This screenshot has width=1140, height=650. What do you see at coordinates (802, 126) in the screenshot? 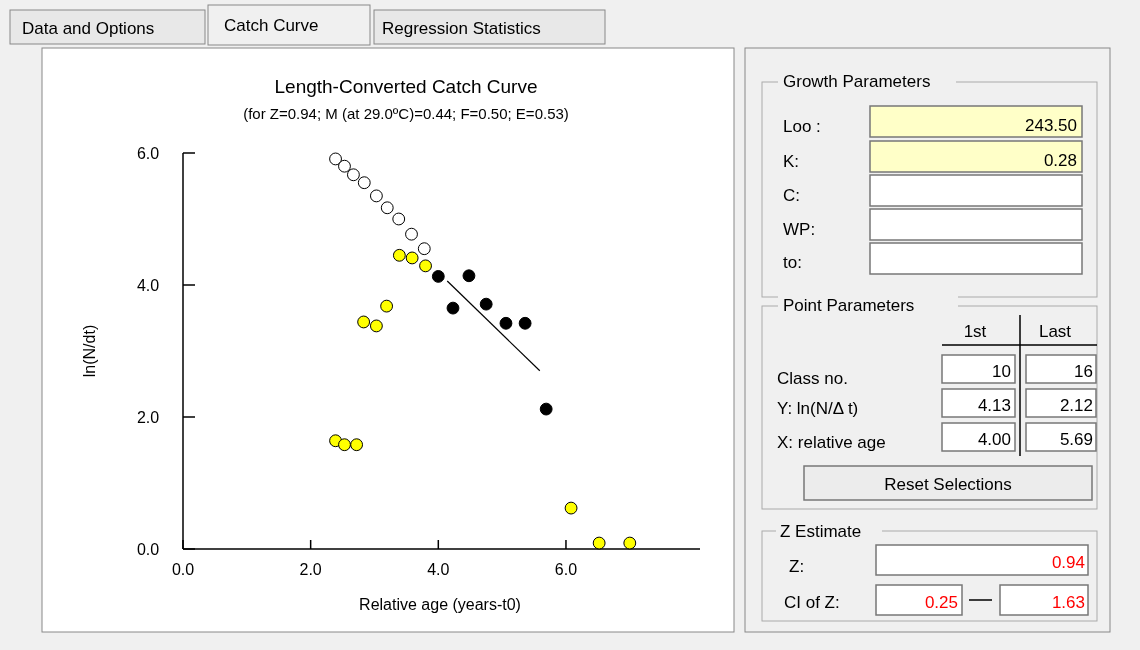
I see `text: Loo :` at bounding box center [802, 126].